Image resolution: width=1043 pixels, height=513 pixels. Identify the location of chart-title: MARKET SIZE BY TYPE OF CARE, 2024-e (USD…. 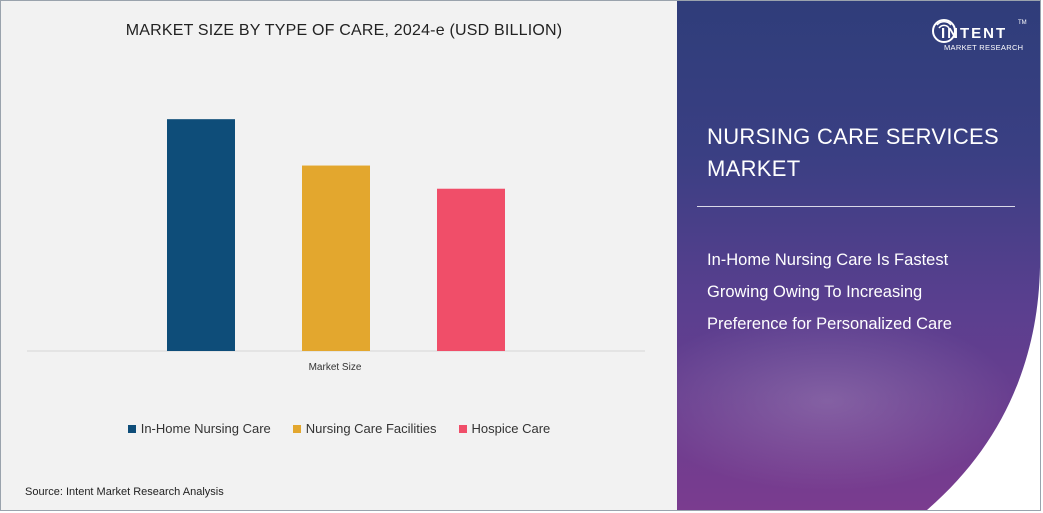
(344, 30).